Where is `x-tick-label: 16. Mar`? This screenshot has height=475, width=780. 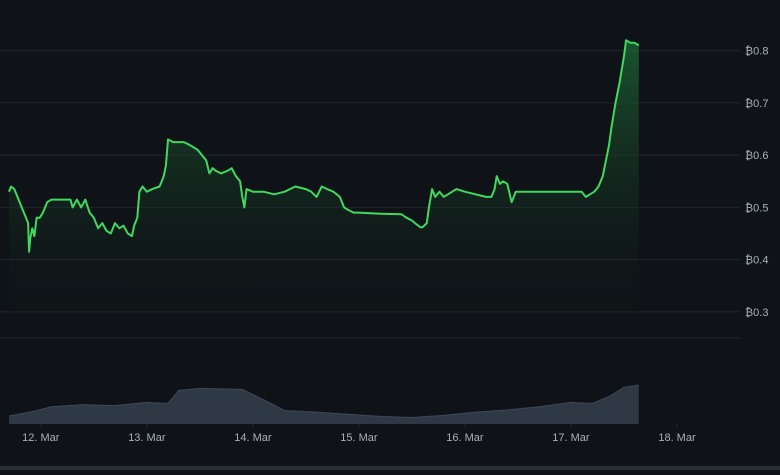
x-tick-label: 16. Mar is located at coordinates (465, 438).